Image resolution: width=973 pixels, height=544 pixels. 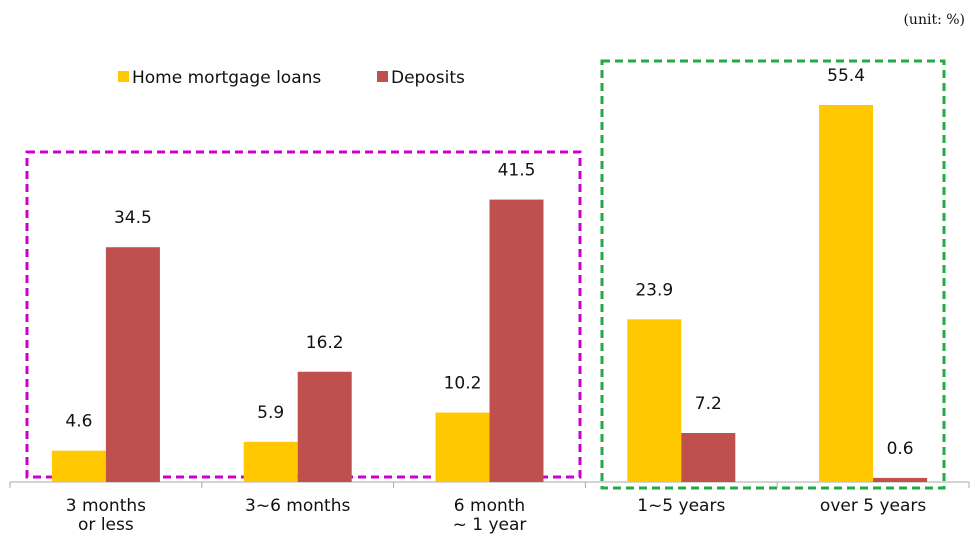 What do you see at coordinates (681, 506) in the screenshot?
I see `x-tick-label: 1~5 years` at bounding box center [681, 506].